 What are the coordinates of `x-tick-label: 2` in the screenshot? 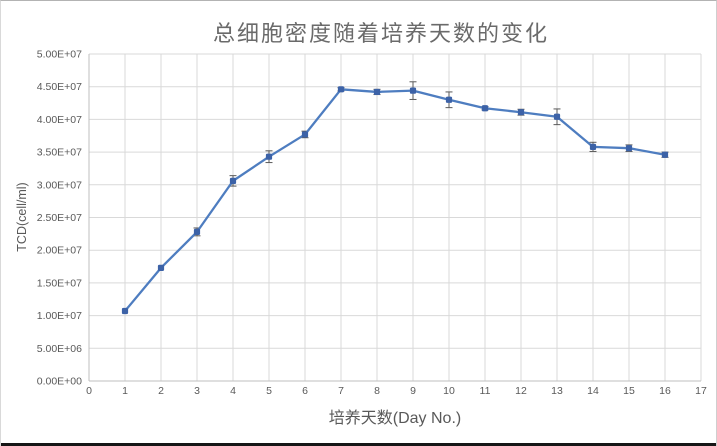 It's located at (161, 391).